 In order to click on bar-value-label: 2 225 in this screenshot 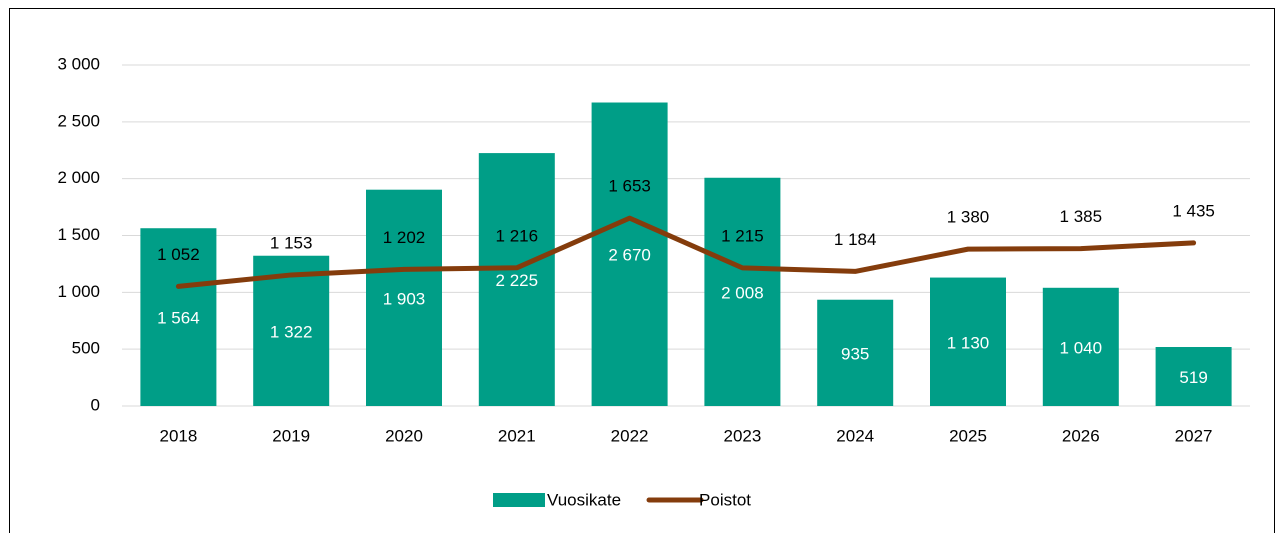, I will do `click(517, 280)`.